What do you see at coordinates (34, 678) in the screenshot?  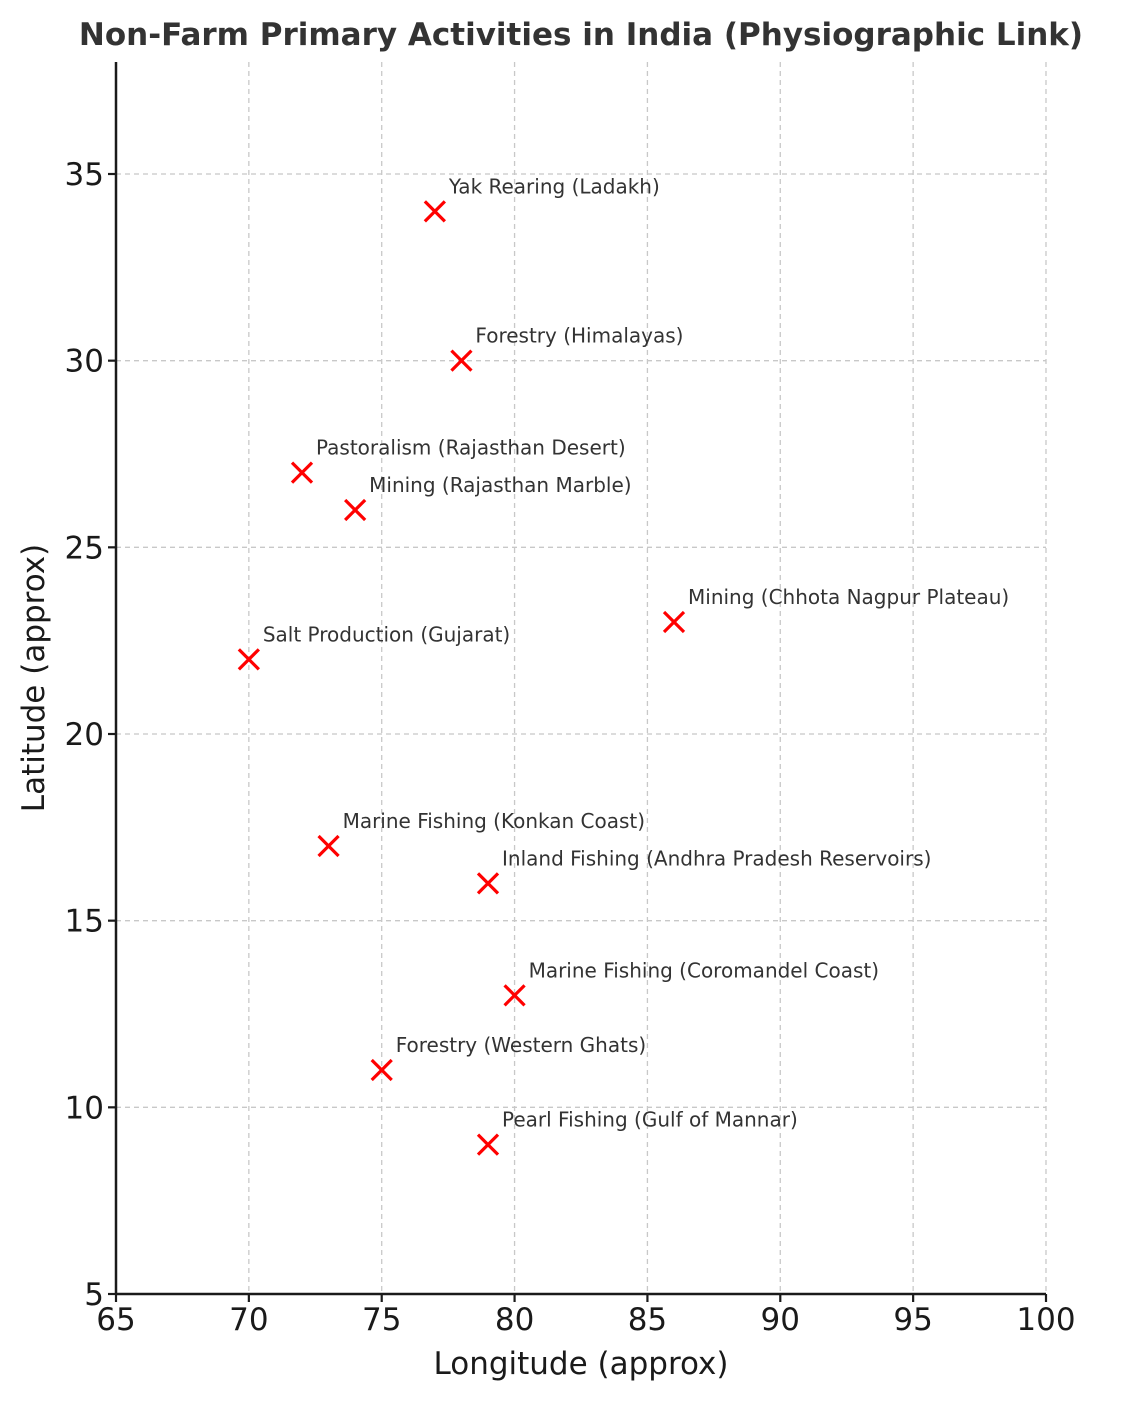 I see `y-axis-label: Latitude (approx)` at bounding box center [34, 678].